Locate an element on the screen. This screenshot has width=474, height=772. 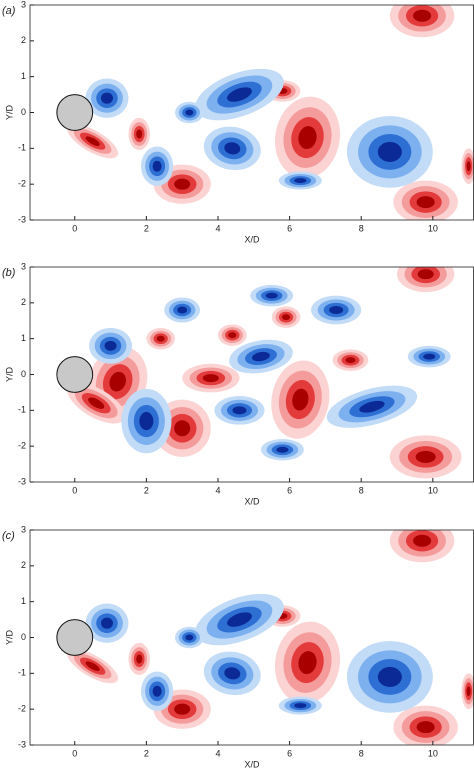
panel-label: (c) is located at coordinates (8, 536).